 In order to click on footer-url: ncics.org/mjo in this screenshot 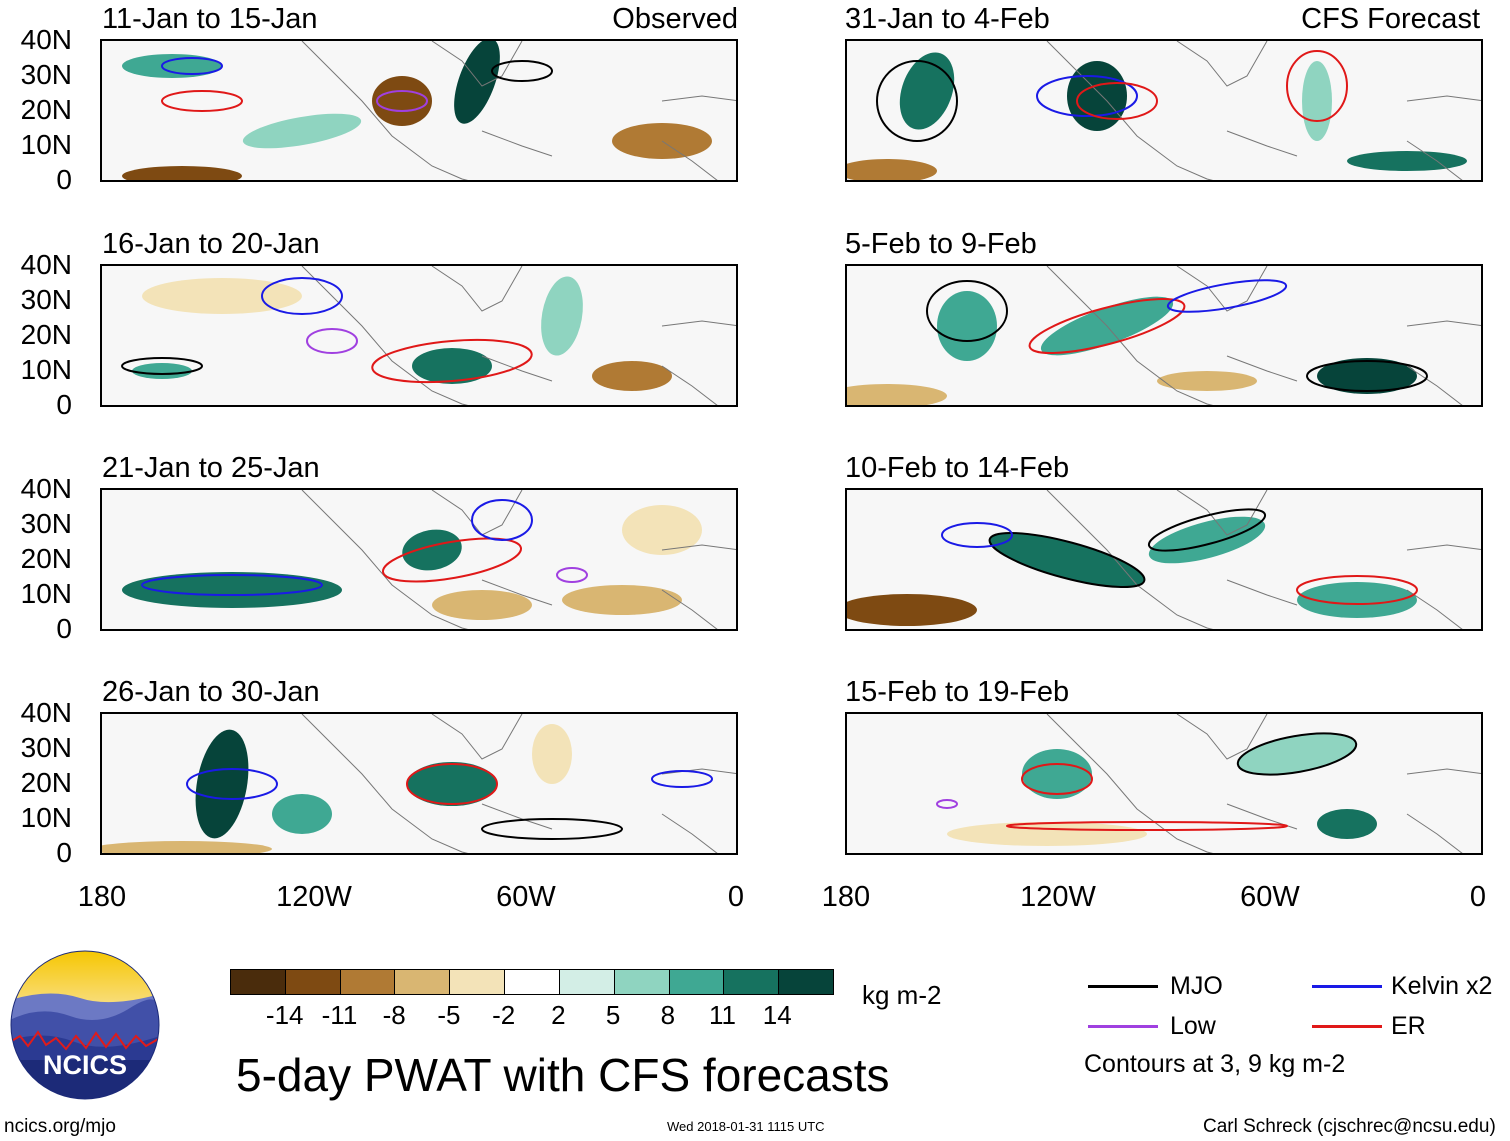, I will do `click(60, 1126)`.